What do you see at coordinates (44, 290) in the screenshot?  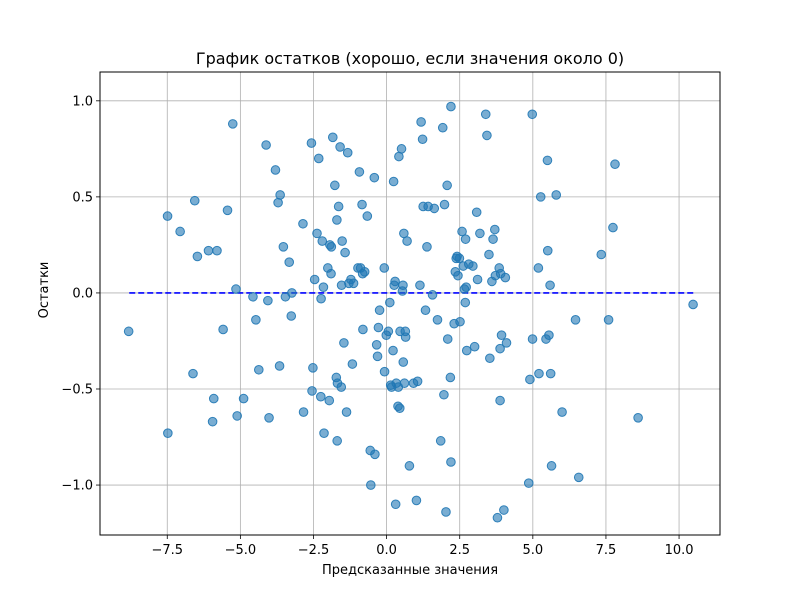 I see `y-axis-label: Остатки` at bounding box center [44, 290].